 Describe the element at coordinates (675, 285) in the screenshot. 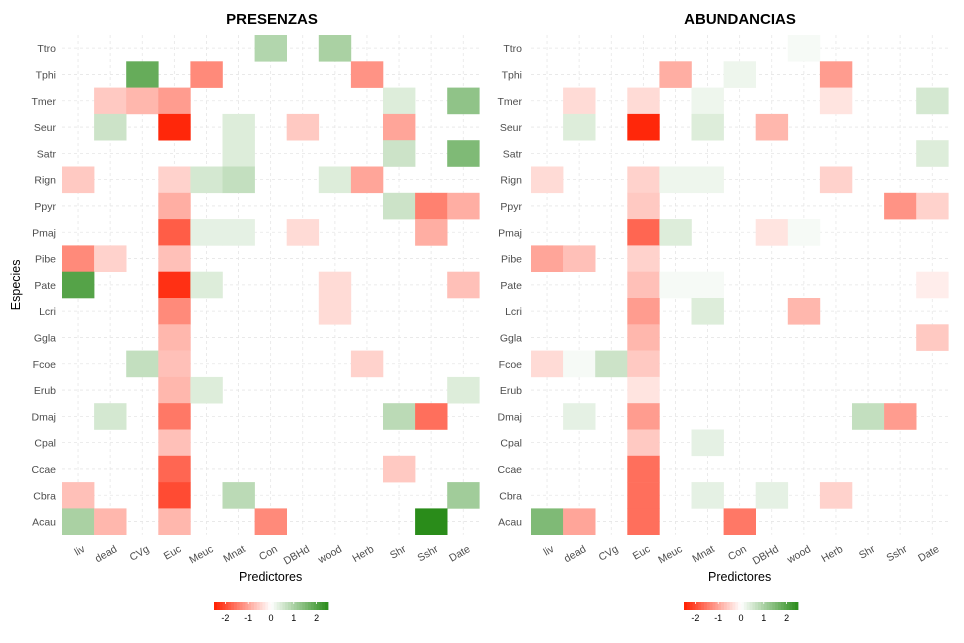

I see `heatmap-cell-Pate-Meuc` at that location.